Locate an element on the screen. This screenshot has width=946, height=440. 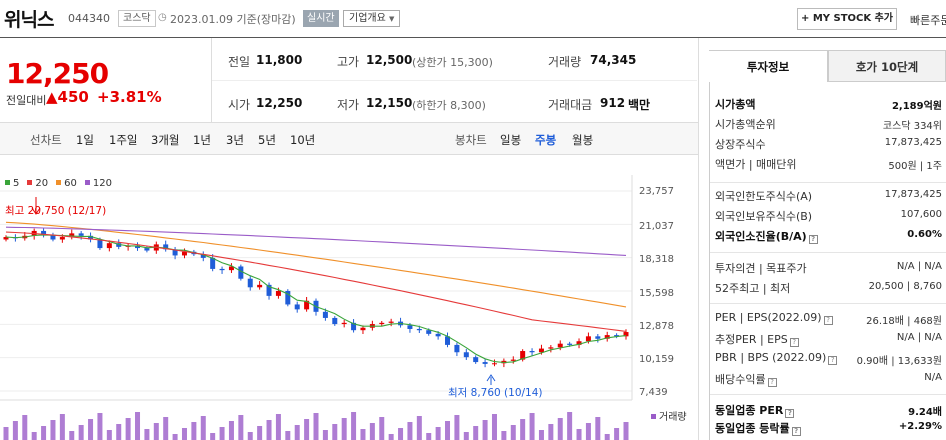
tab-order-book: 호가 10단계 is located at coordinates (887, 66).